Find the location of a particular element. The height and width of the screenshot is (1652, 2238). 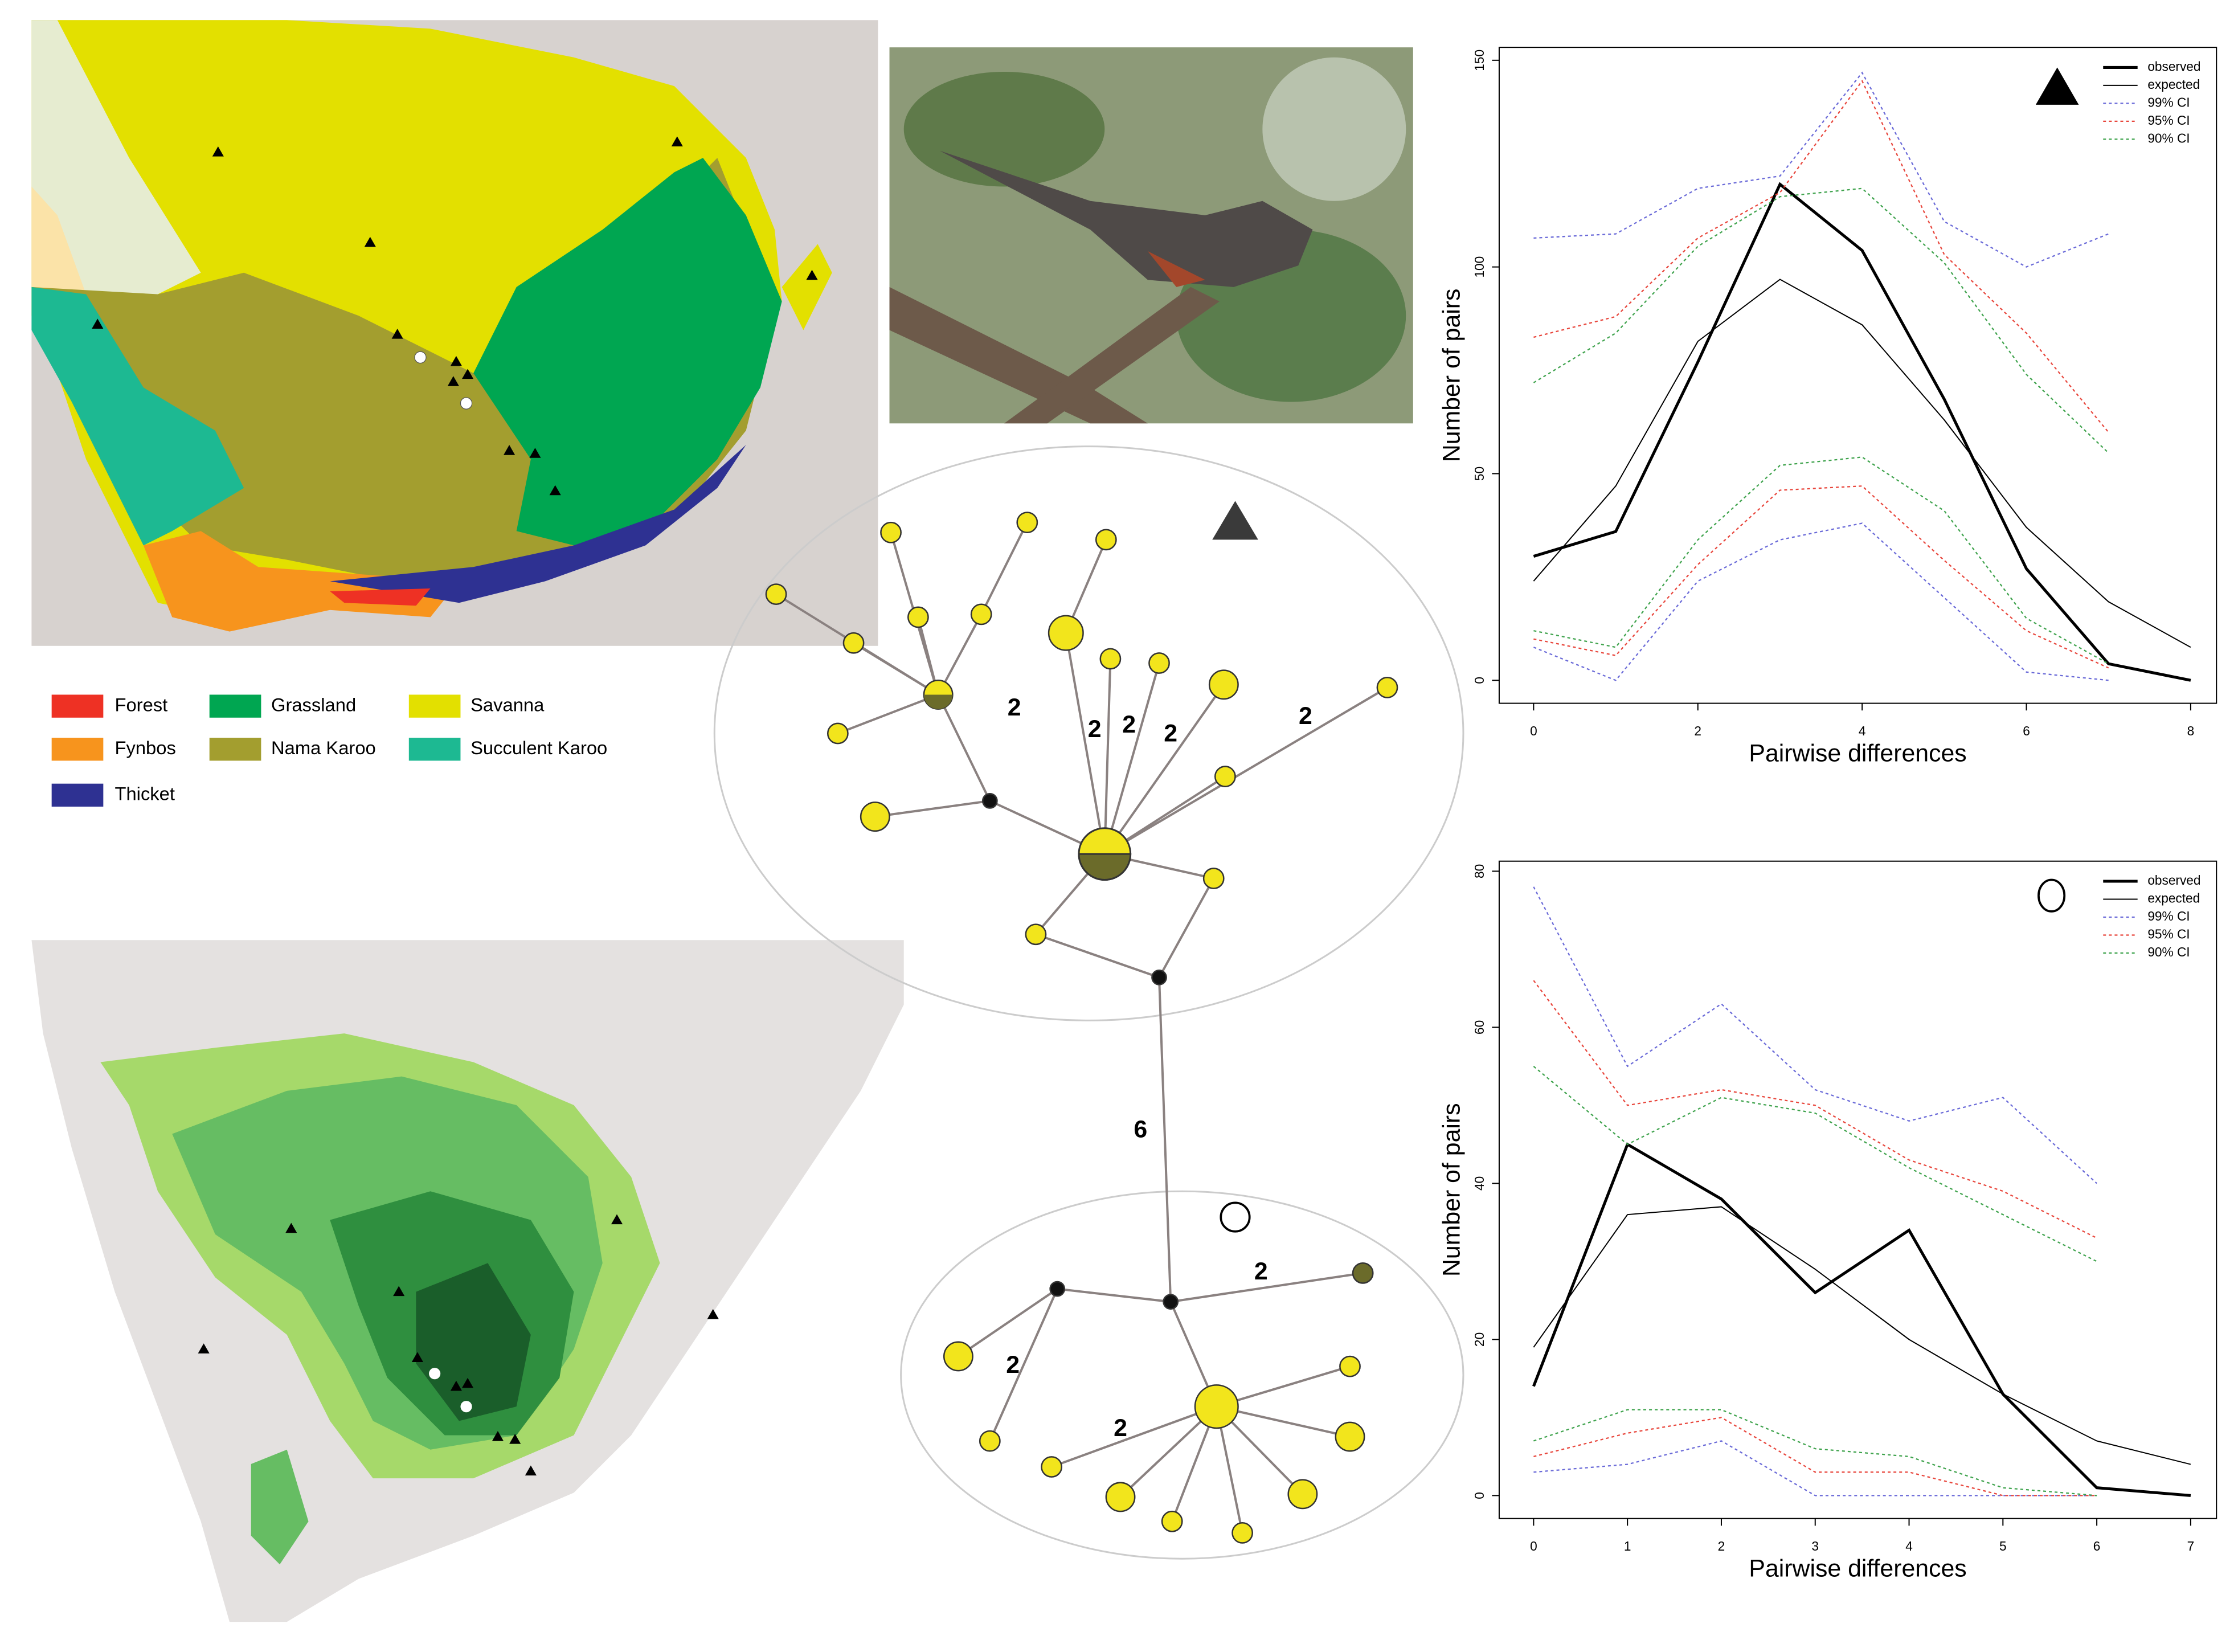

x-tick-label: 5 is located at coordinates (2003, 1546).